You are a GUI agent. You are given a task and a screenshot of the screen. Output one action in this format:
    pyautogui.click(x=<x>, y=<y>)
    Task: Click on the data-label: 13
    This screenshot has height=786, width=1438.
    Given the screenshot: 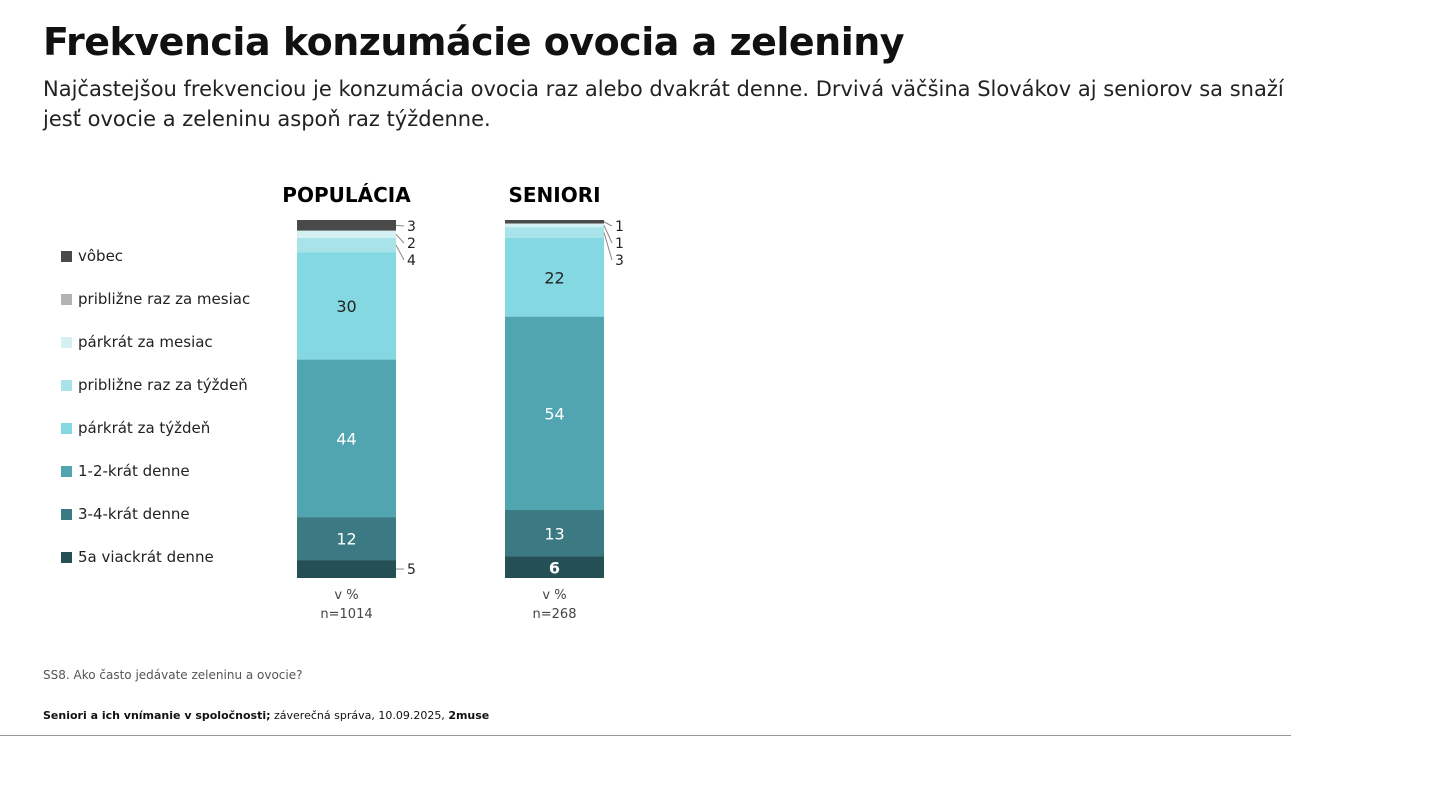 What is the action you would take?
    pyautogui.click(x=554, y=533)
    